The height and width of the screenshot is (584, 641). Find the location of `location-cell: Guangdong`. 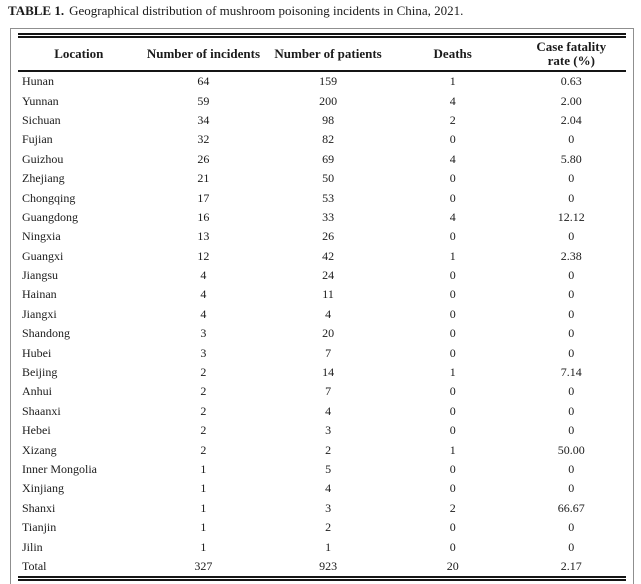

location-cell: Guangdong is located at coordinates (50, 216).